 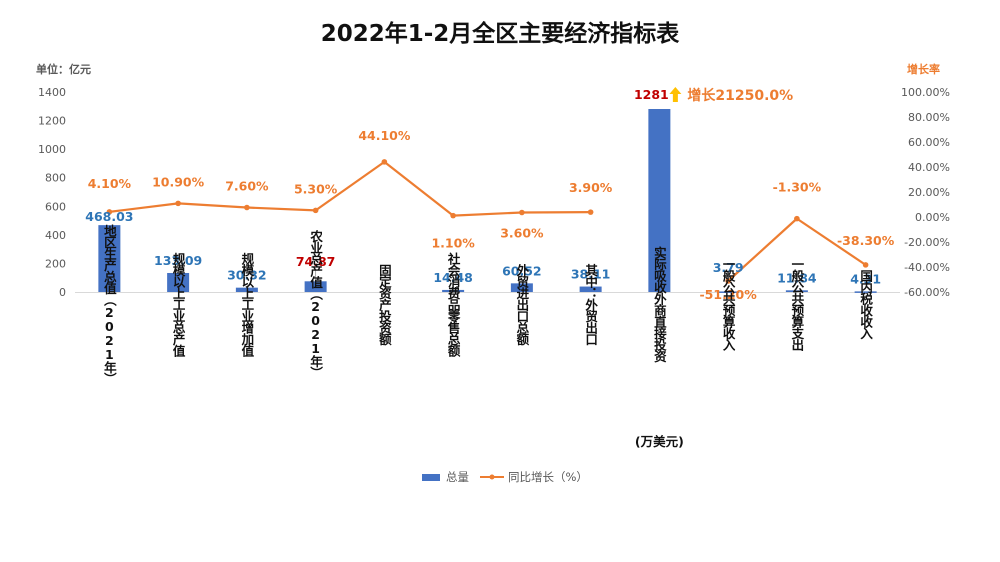 What do you see at coordinates (929, 142) in the screenshot?
I see `right-tick-label: 60.00%` at bounding box center [929, 142].